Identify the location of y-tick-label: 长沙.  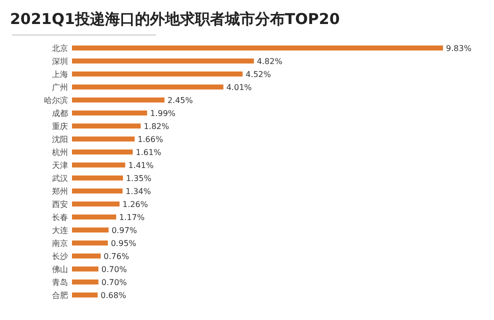
(60, 256).